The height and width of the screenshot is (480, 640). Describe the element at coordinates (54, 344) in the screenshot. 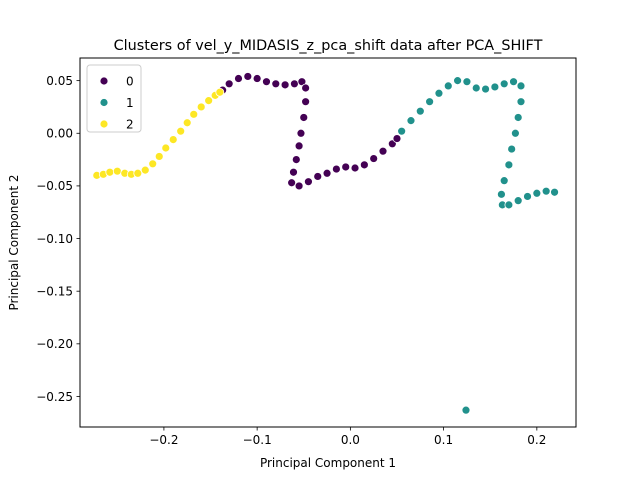

I see `y-tick-label: −0.20` at that location.